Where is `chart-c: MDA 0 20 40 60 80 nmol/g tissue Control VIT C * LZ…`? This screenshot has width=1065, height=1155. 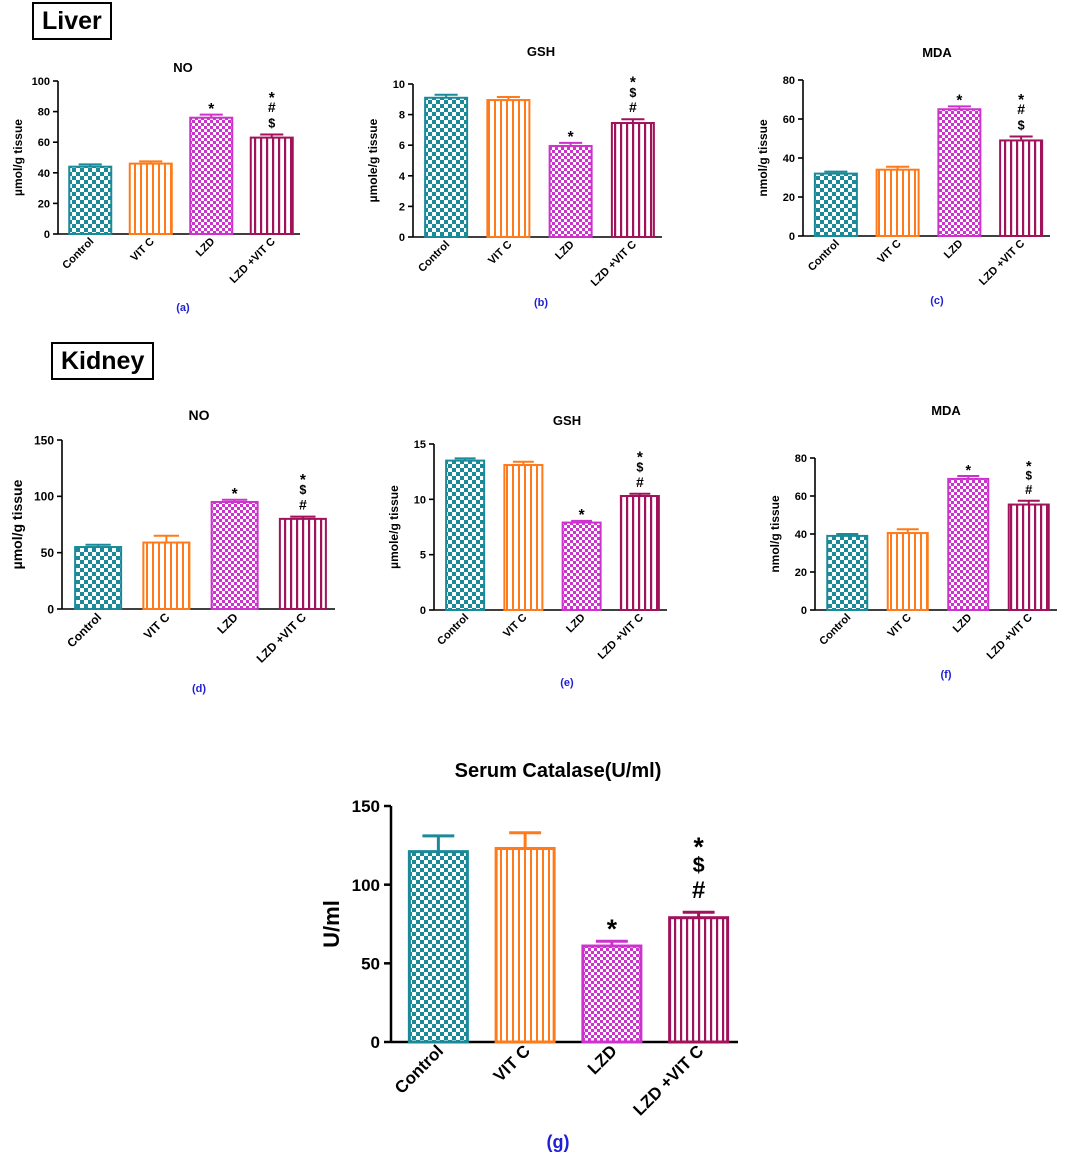
chart-c: MDA 0 20 40 60 80 nmol/g tissue Control VIT C * LZ… is located at coordinates (903, 176).